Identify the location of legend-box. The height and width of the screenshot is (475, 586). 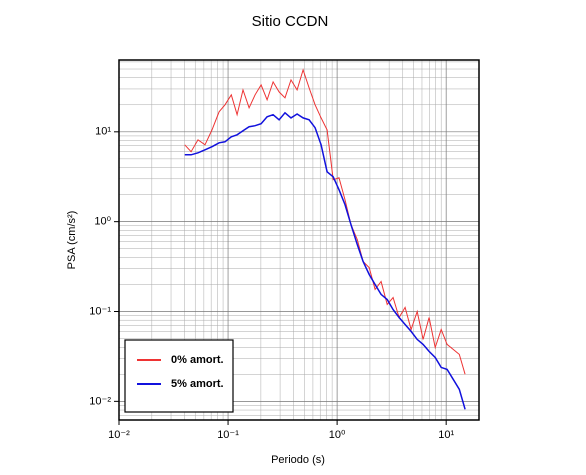
(179, 376).